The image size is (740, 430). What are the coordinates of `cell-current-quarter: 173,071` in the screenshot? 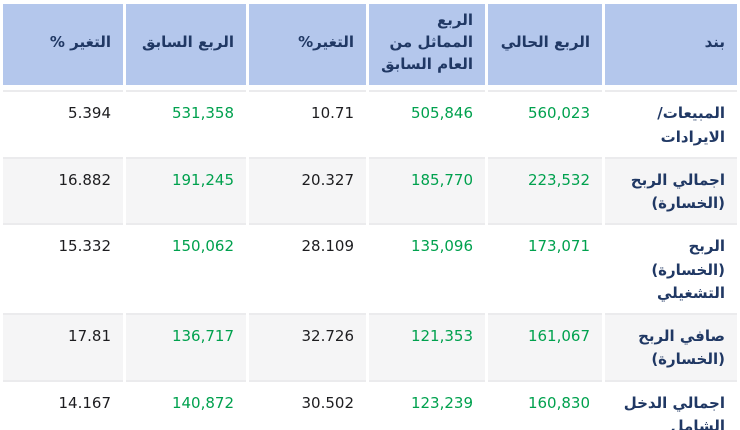 It's located at (545, 268).